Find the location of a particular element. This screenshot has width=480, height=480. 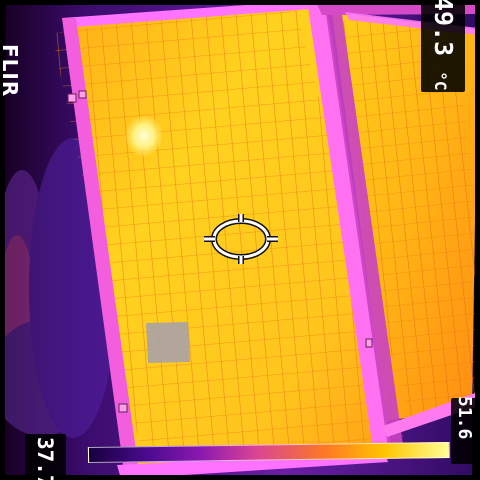

flir-logo-icon: FLIR is located at coordinates (12, 66).